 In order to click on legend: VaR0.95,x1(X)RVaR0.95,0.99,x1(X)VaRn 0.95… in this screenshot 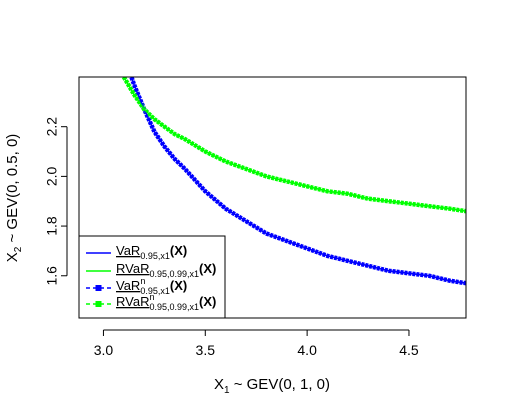, I will do `click(152, 277)`.